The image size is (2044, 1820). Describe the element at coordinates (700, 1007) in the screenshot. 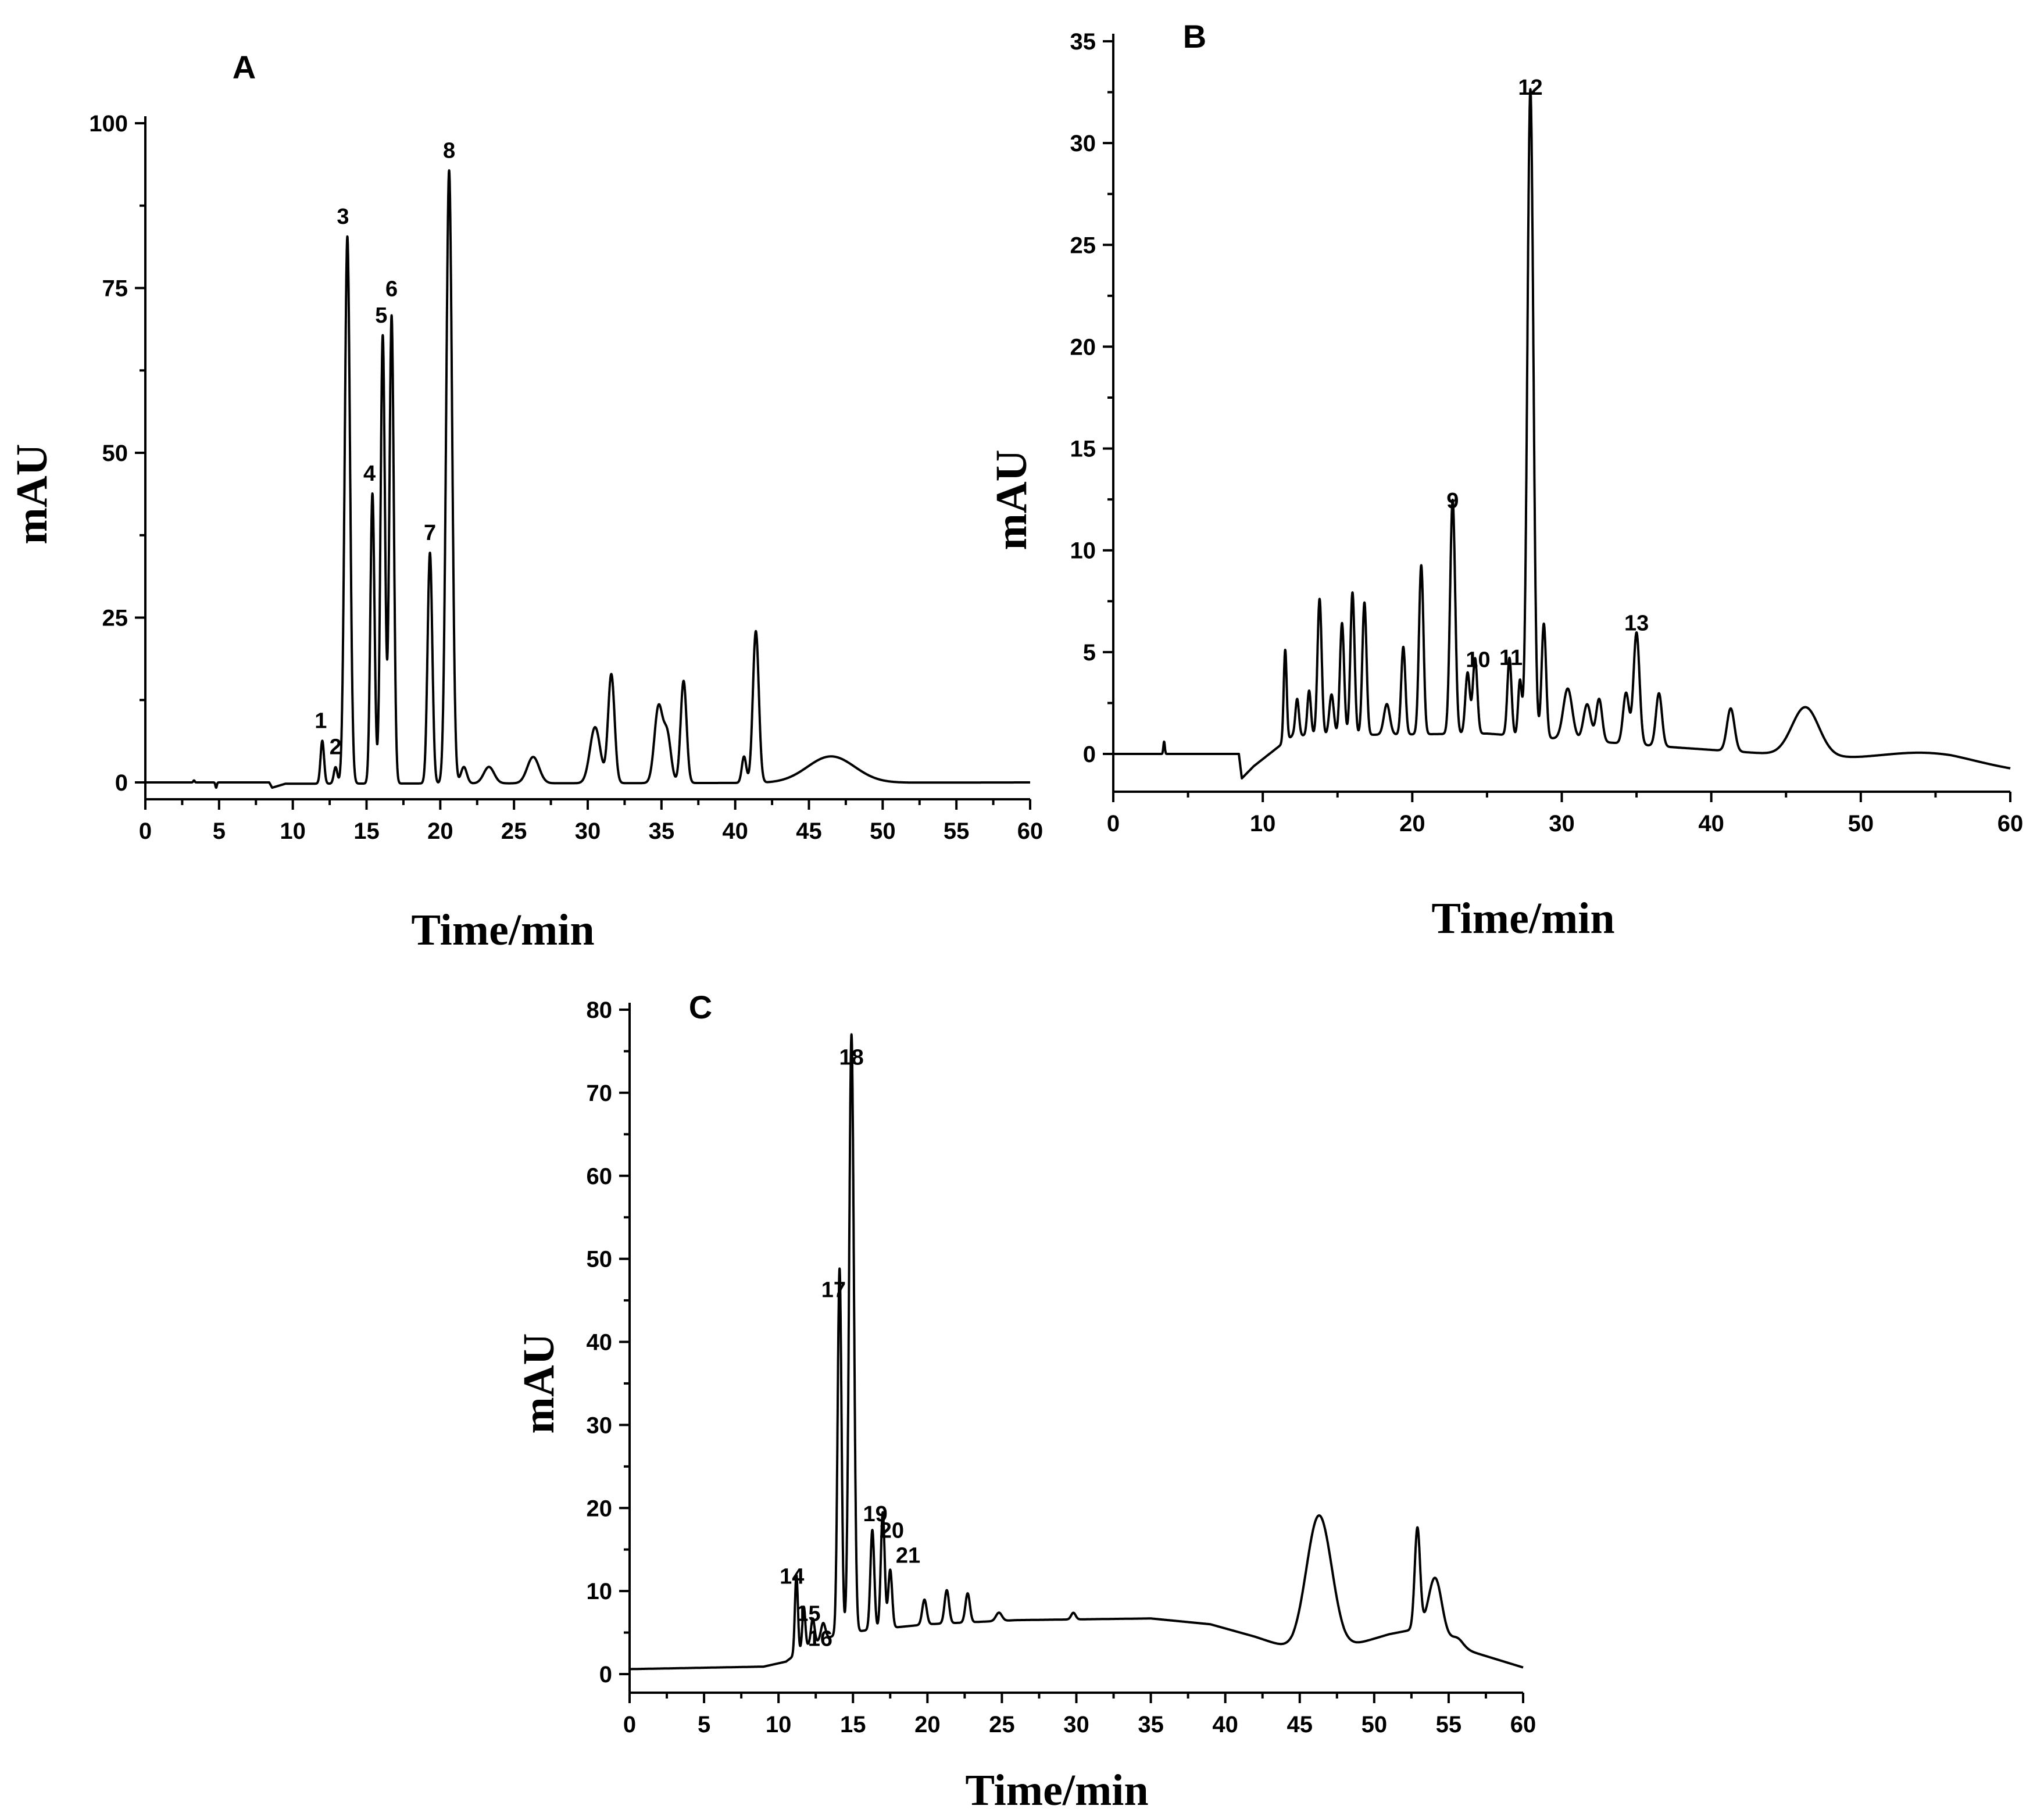

I see `panel-label: C` at that location.